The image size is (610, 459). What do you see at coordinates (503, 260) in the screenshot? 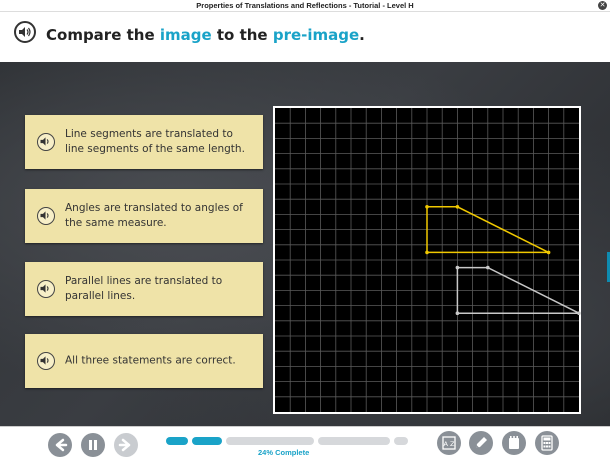
I see `figures` at bounding box center [503, 260].